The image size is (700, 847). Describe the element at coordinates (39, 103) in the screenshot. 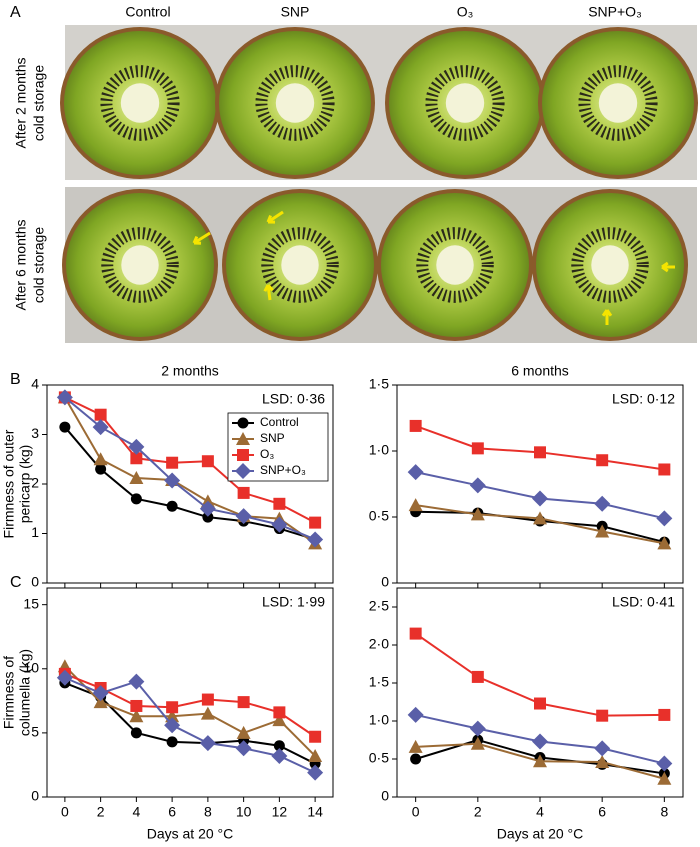

I see `row-label: cold storage` at that location.